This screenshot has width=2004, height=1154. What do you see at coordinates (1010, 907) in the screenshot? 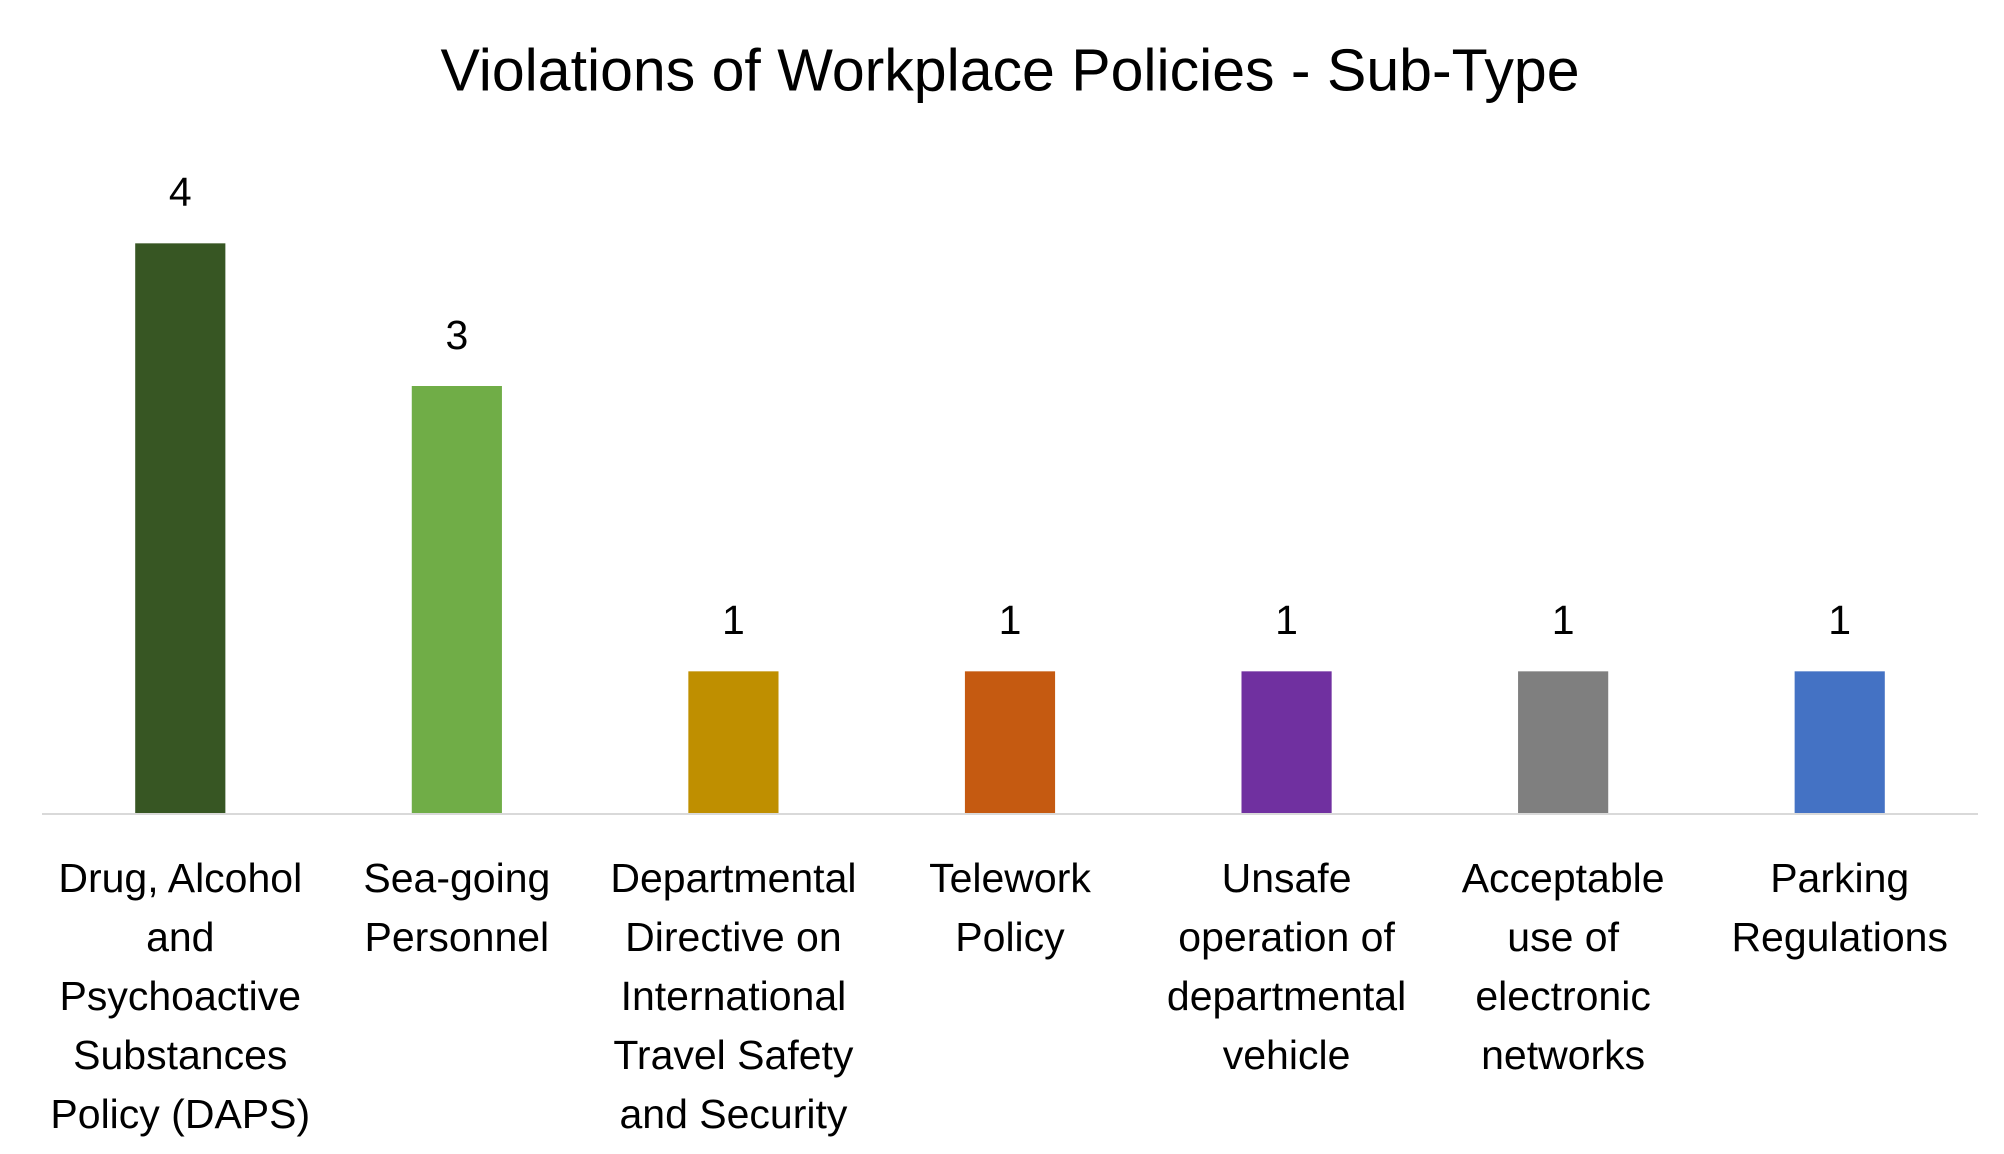
I see `x-tick-label: Telework Policy` at bounding box center [1010, 907].